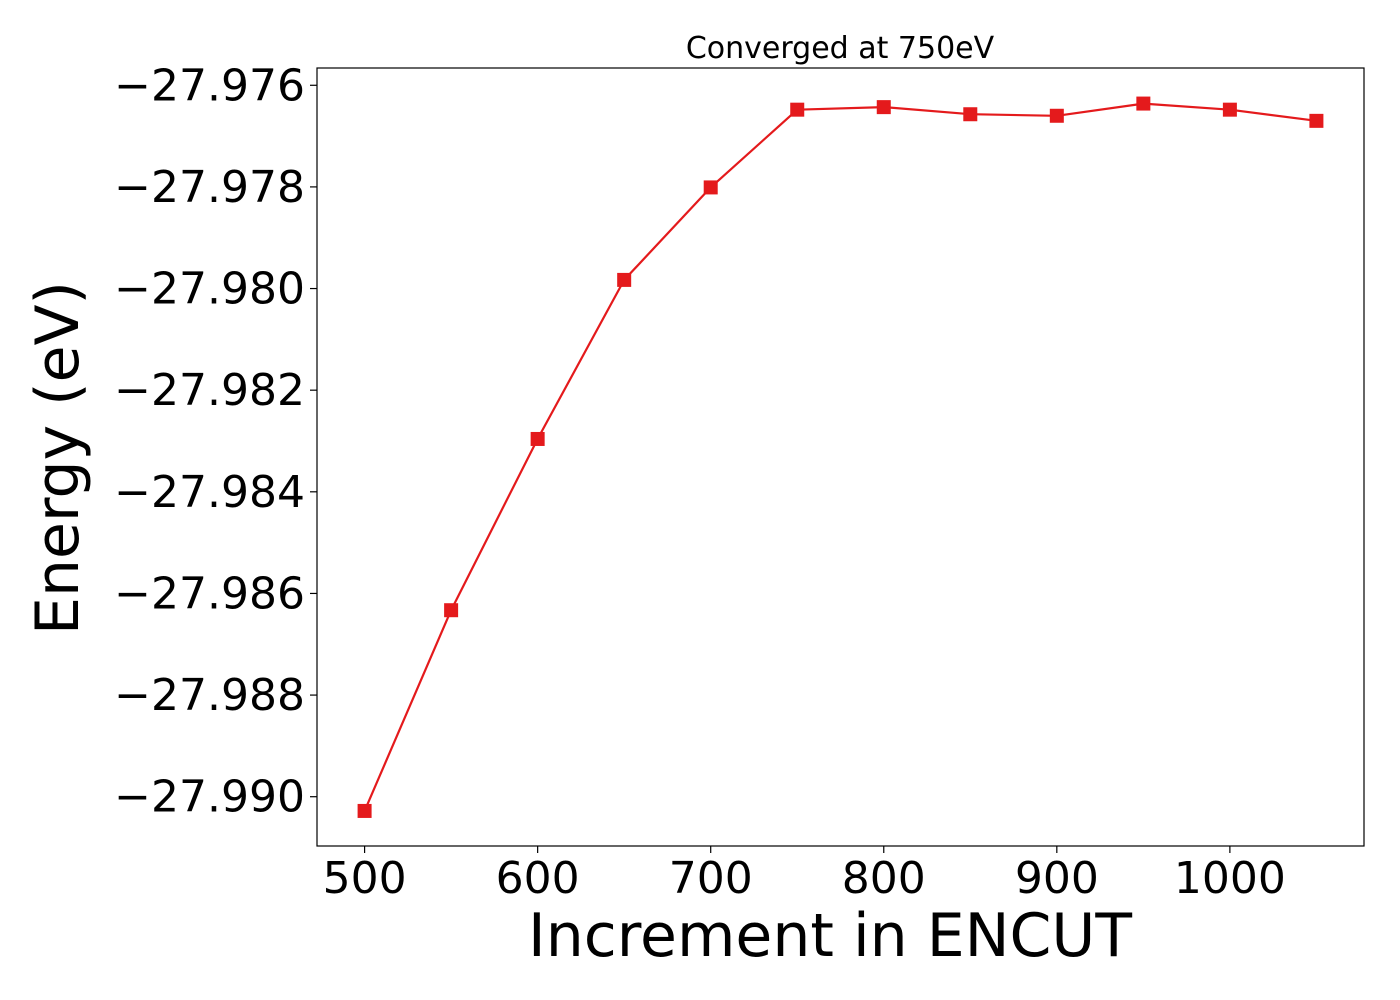 The width and height of the screenshot is (1400, 1000). I want to click on x-tick-label: 700, so click(711, 878).